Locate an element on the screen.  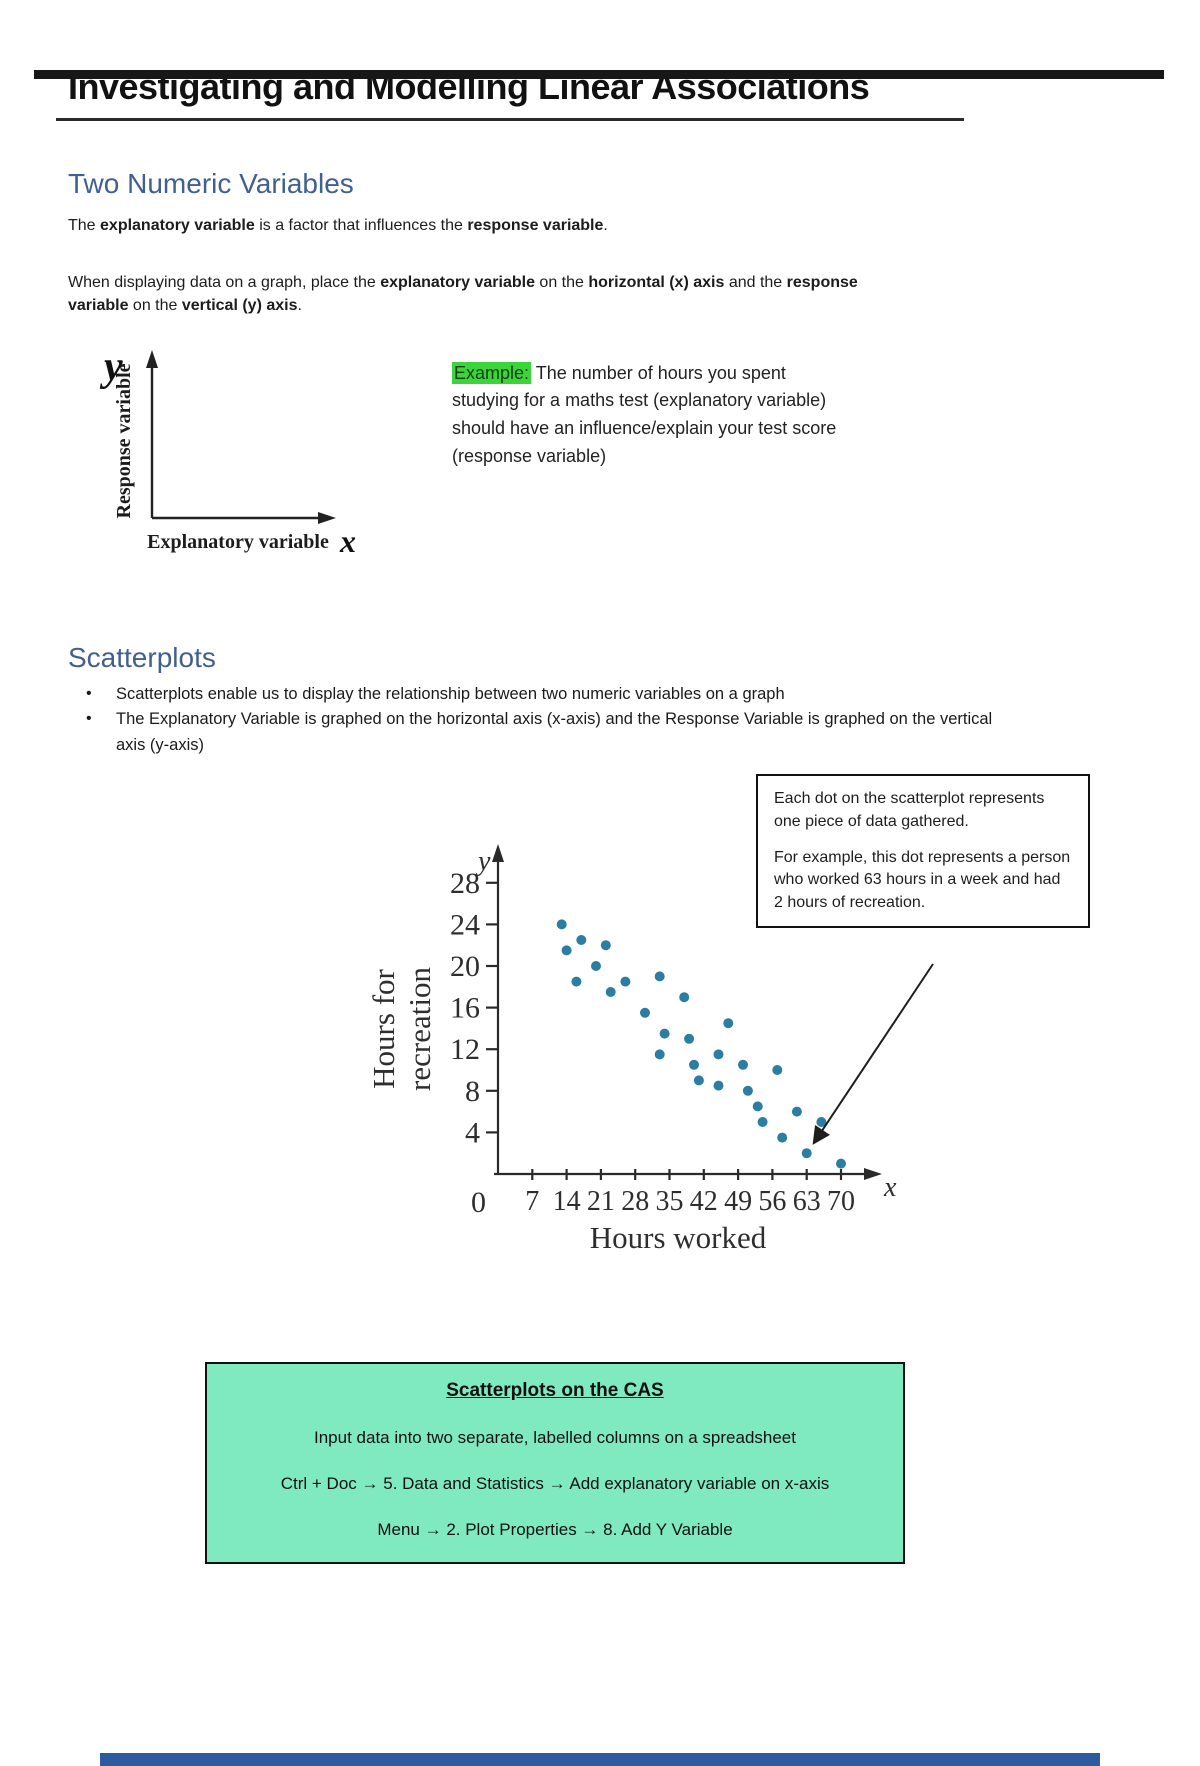
text-run: The is located at coordinates (84, 225).